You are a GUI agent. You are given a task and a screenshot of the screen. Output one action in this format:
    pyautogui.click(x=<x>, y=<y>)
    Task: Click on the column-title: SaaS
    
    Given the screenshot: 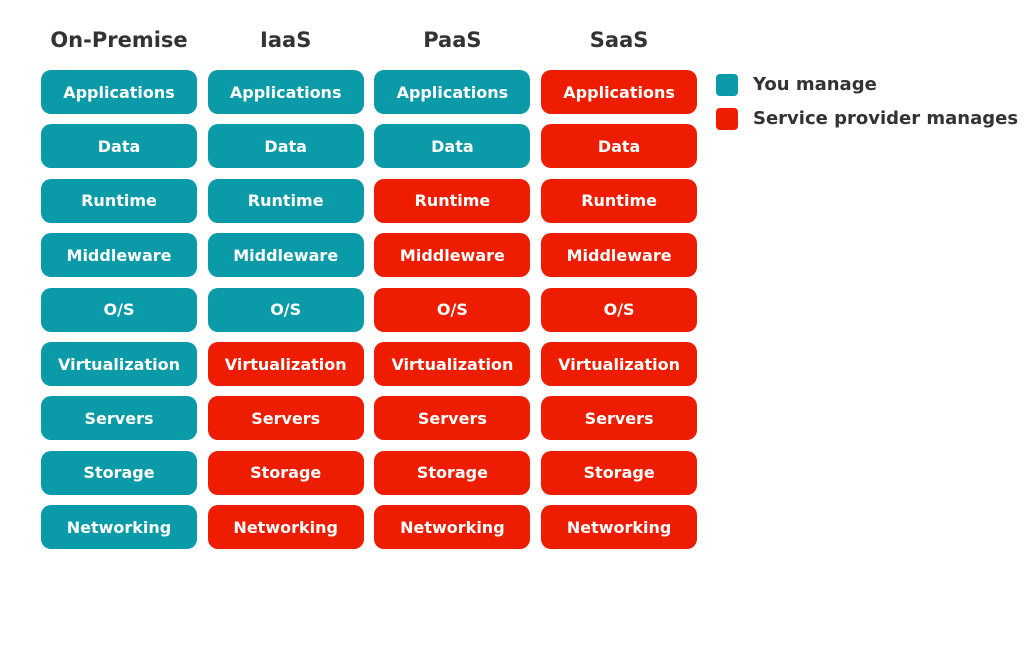 What is the action you would take?
    pyautogui.click(x=619, y=40)
    